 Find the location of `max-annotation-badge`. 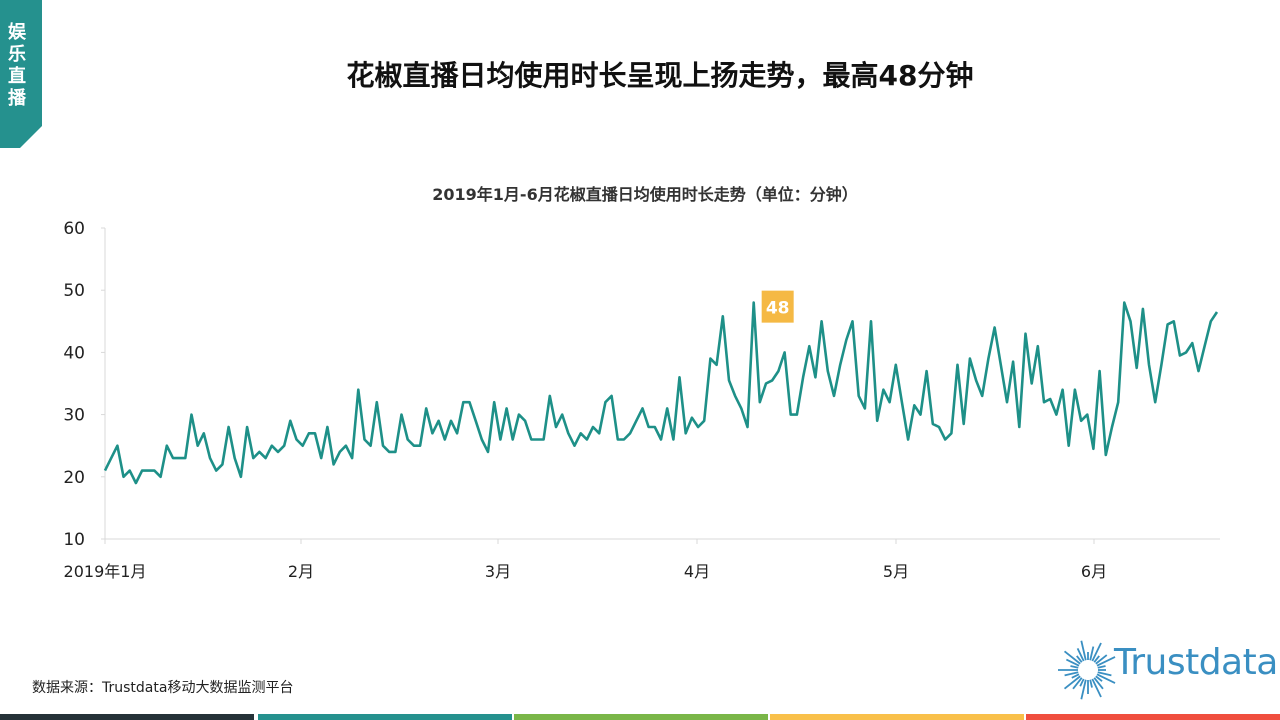

max-annotation-badge is located at coordinates (777, 306).